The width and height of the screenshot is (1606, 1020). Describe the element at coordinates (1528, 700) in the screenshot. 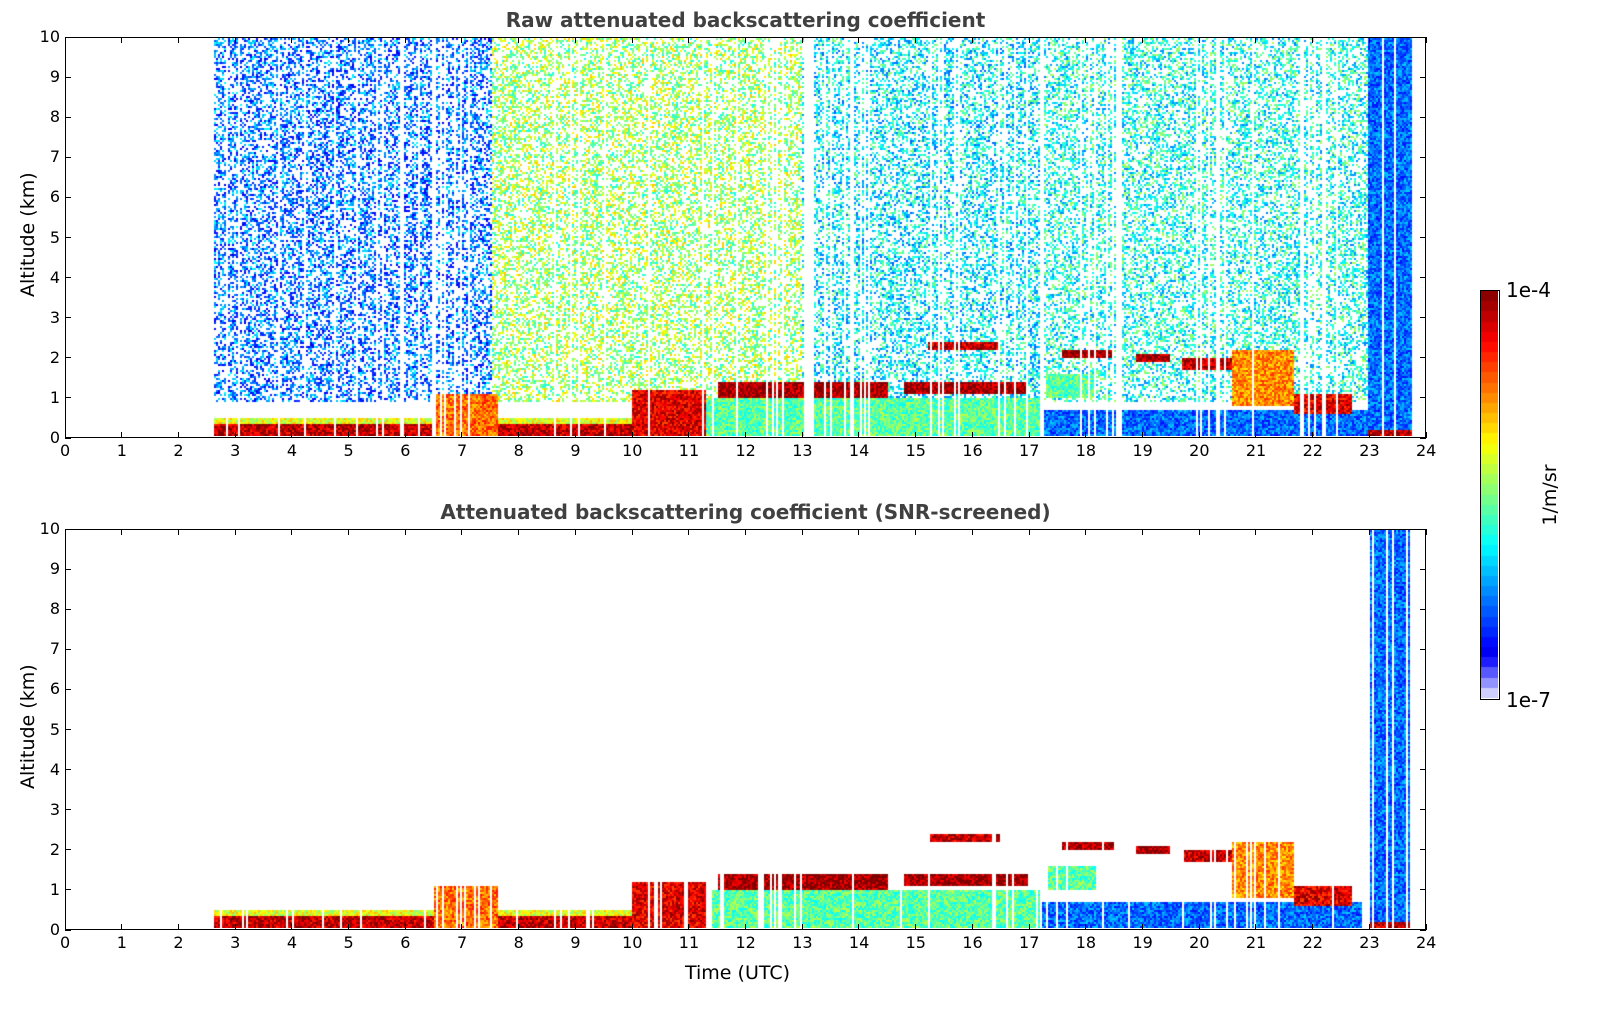

I see `colorbar-min-label: 1e-7` at that location.